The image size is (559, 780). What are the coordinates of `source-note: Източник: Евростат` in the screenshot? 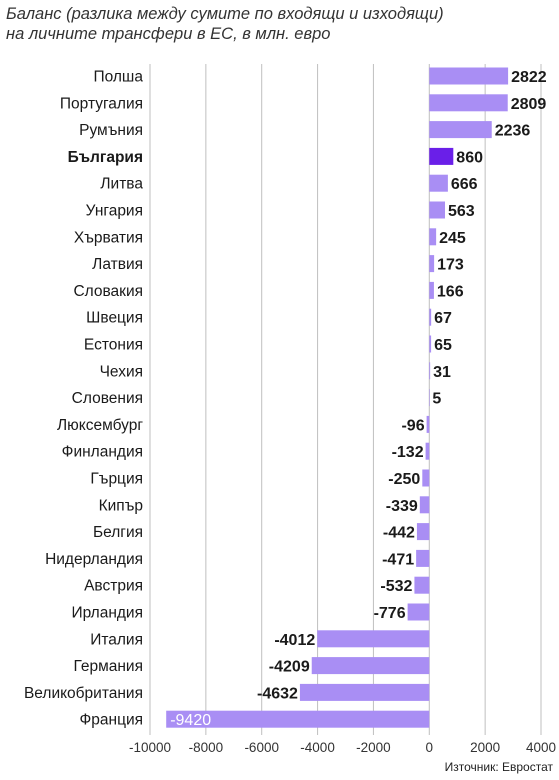 It's located at (498, 767).